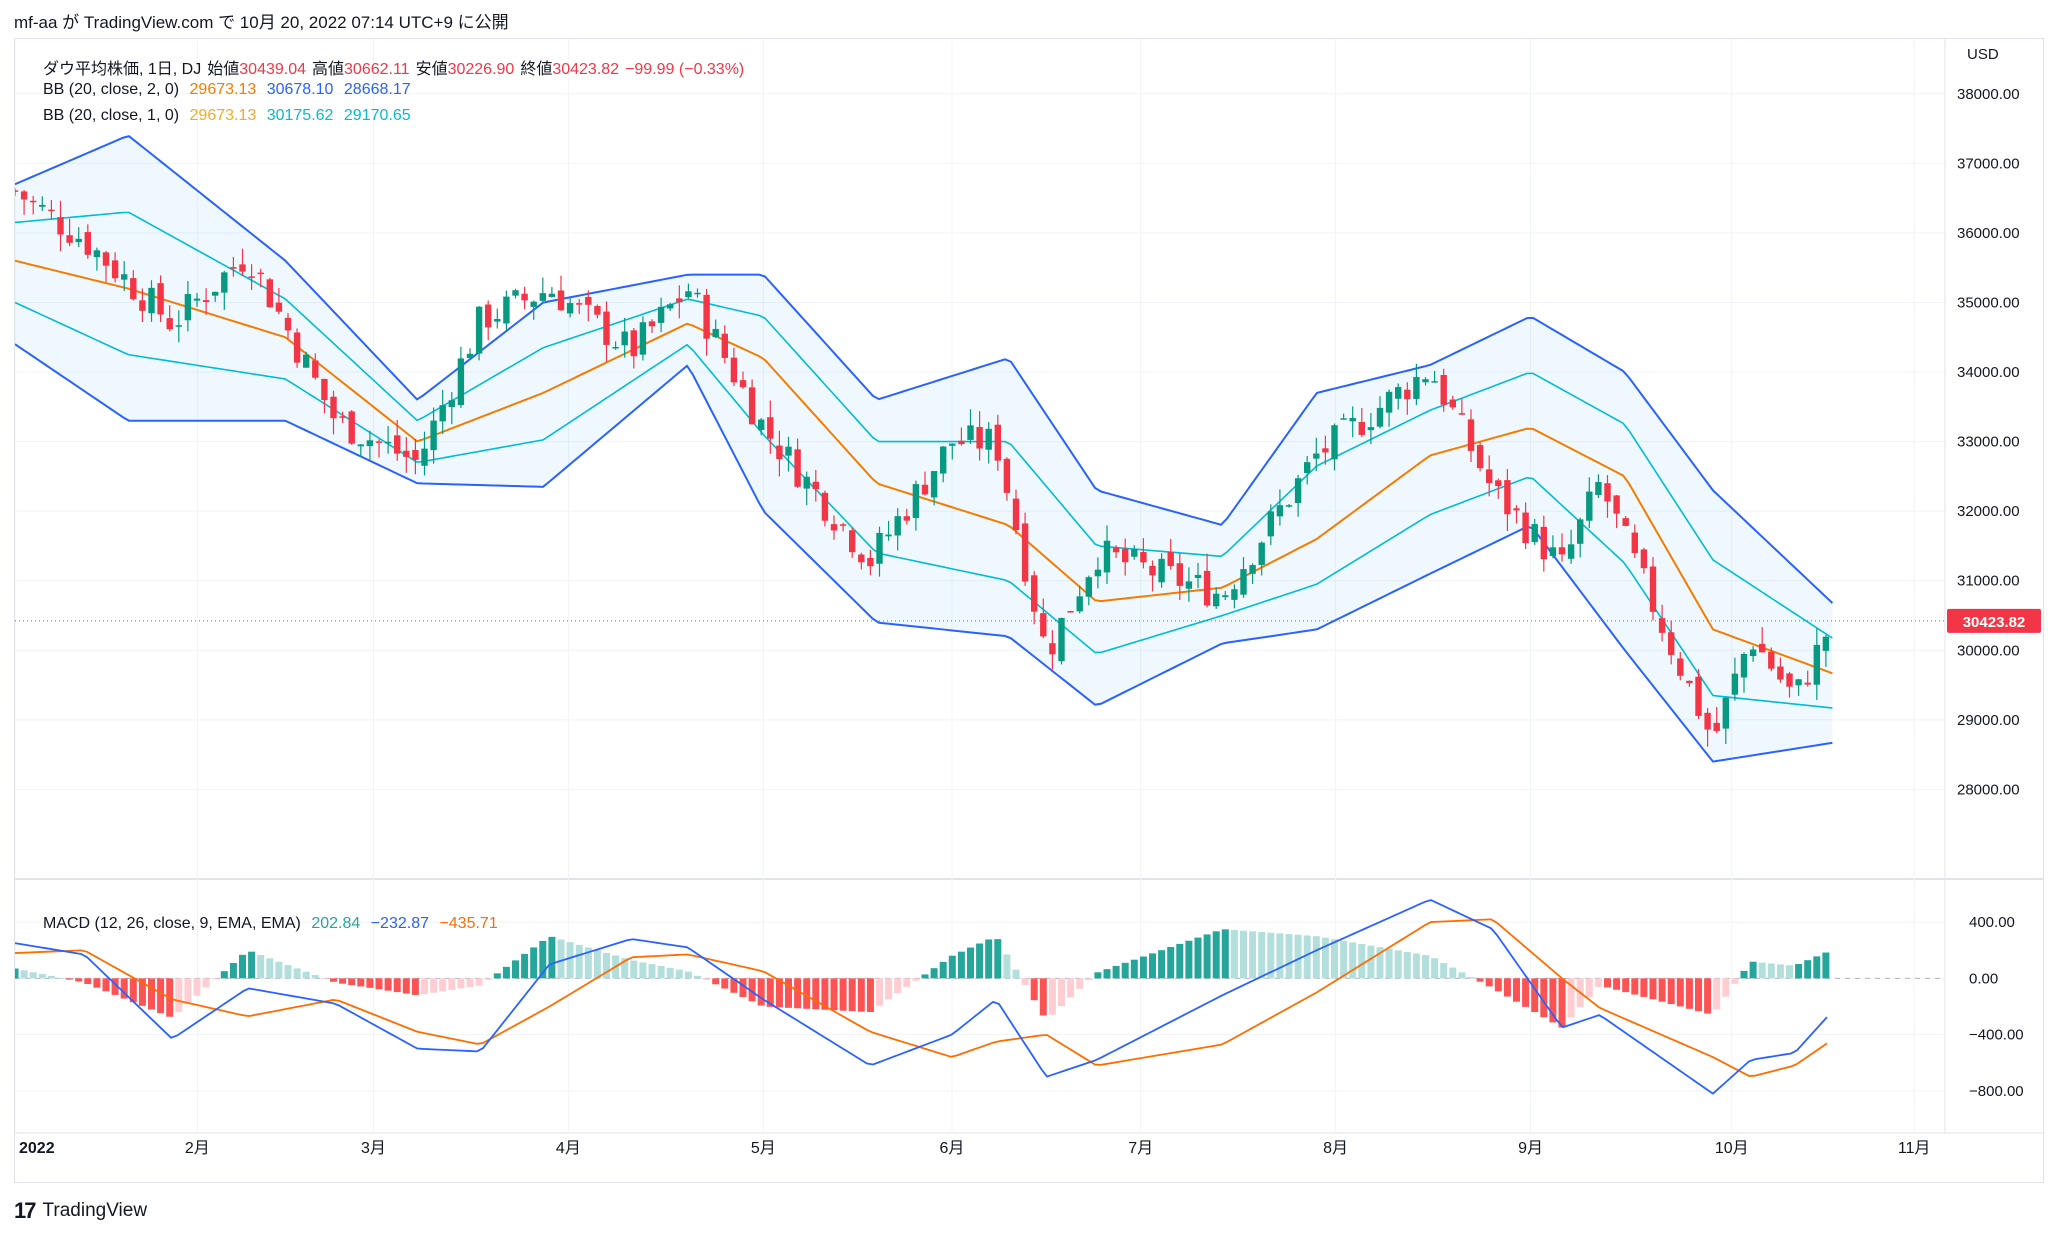  I want to click on price-tick-label: 38000.00, so click(1988, 94).